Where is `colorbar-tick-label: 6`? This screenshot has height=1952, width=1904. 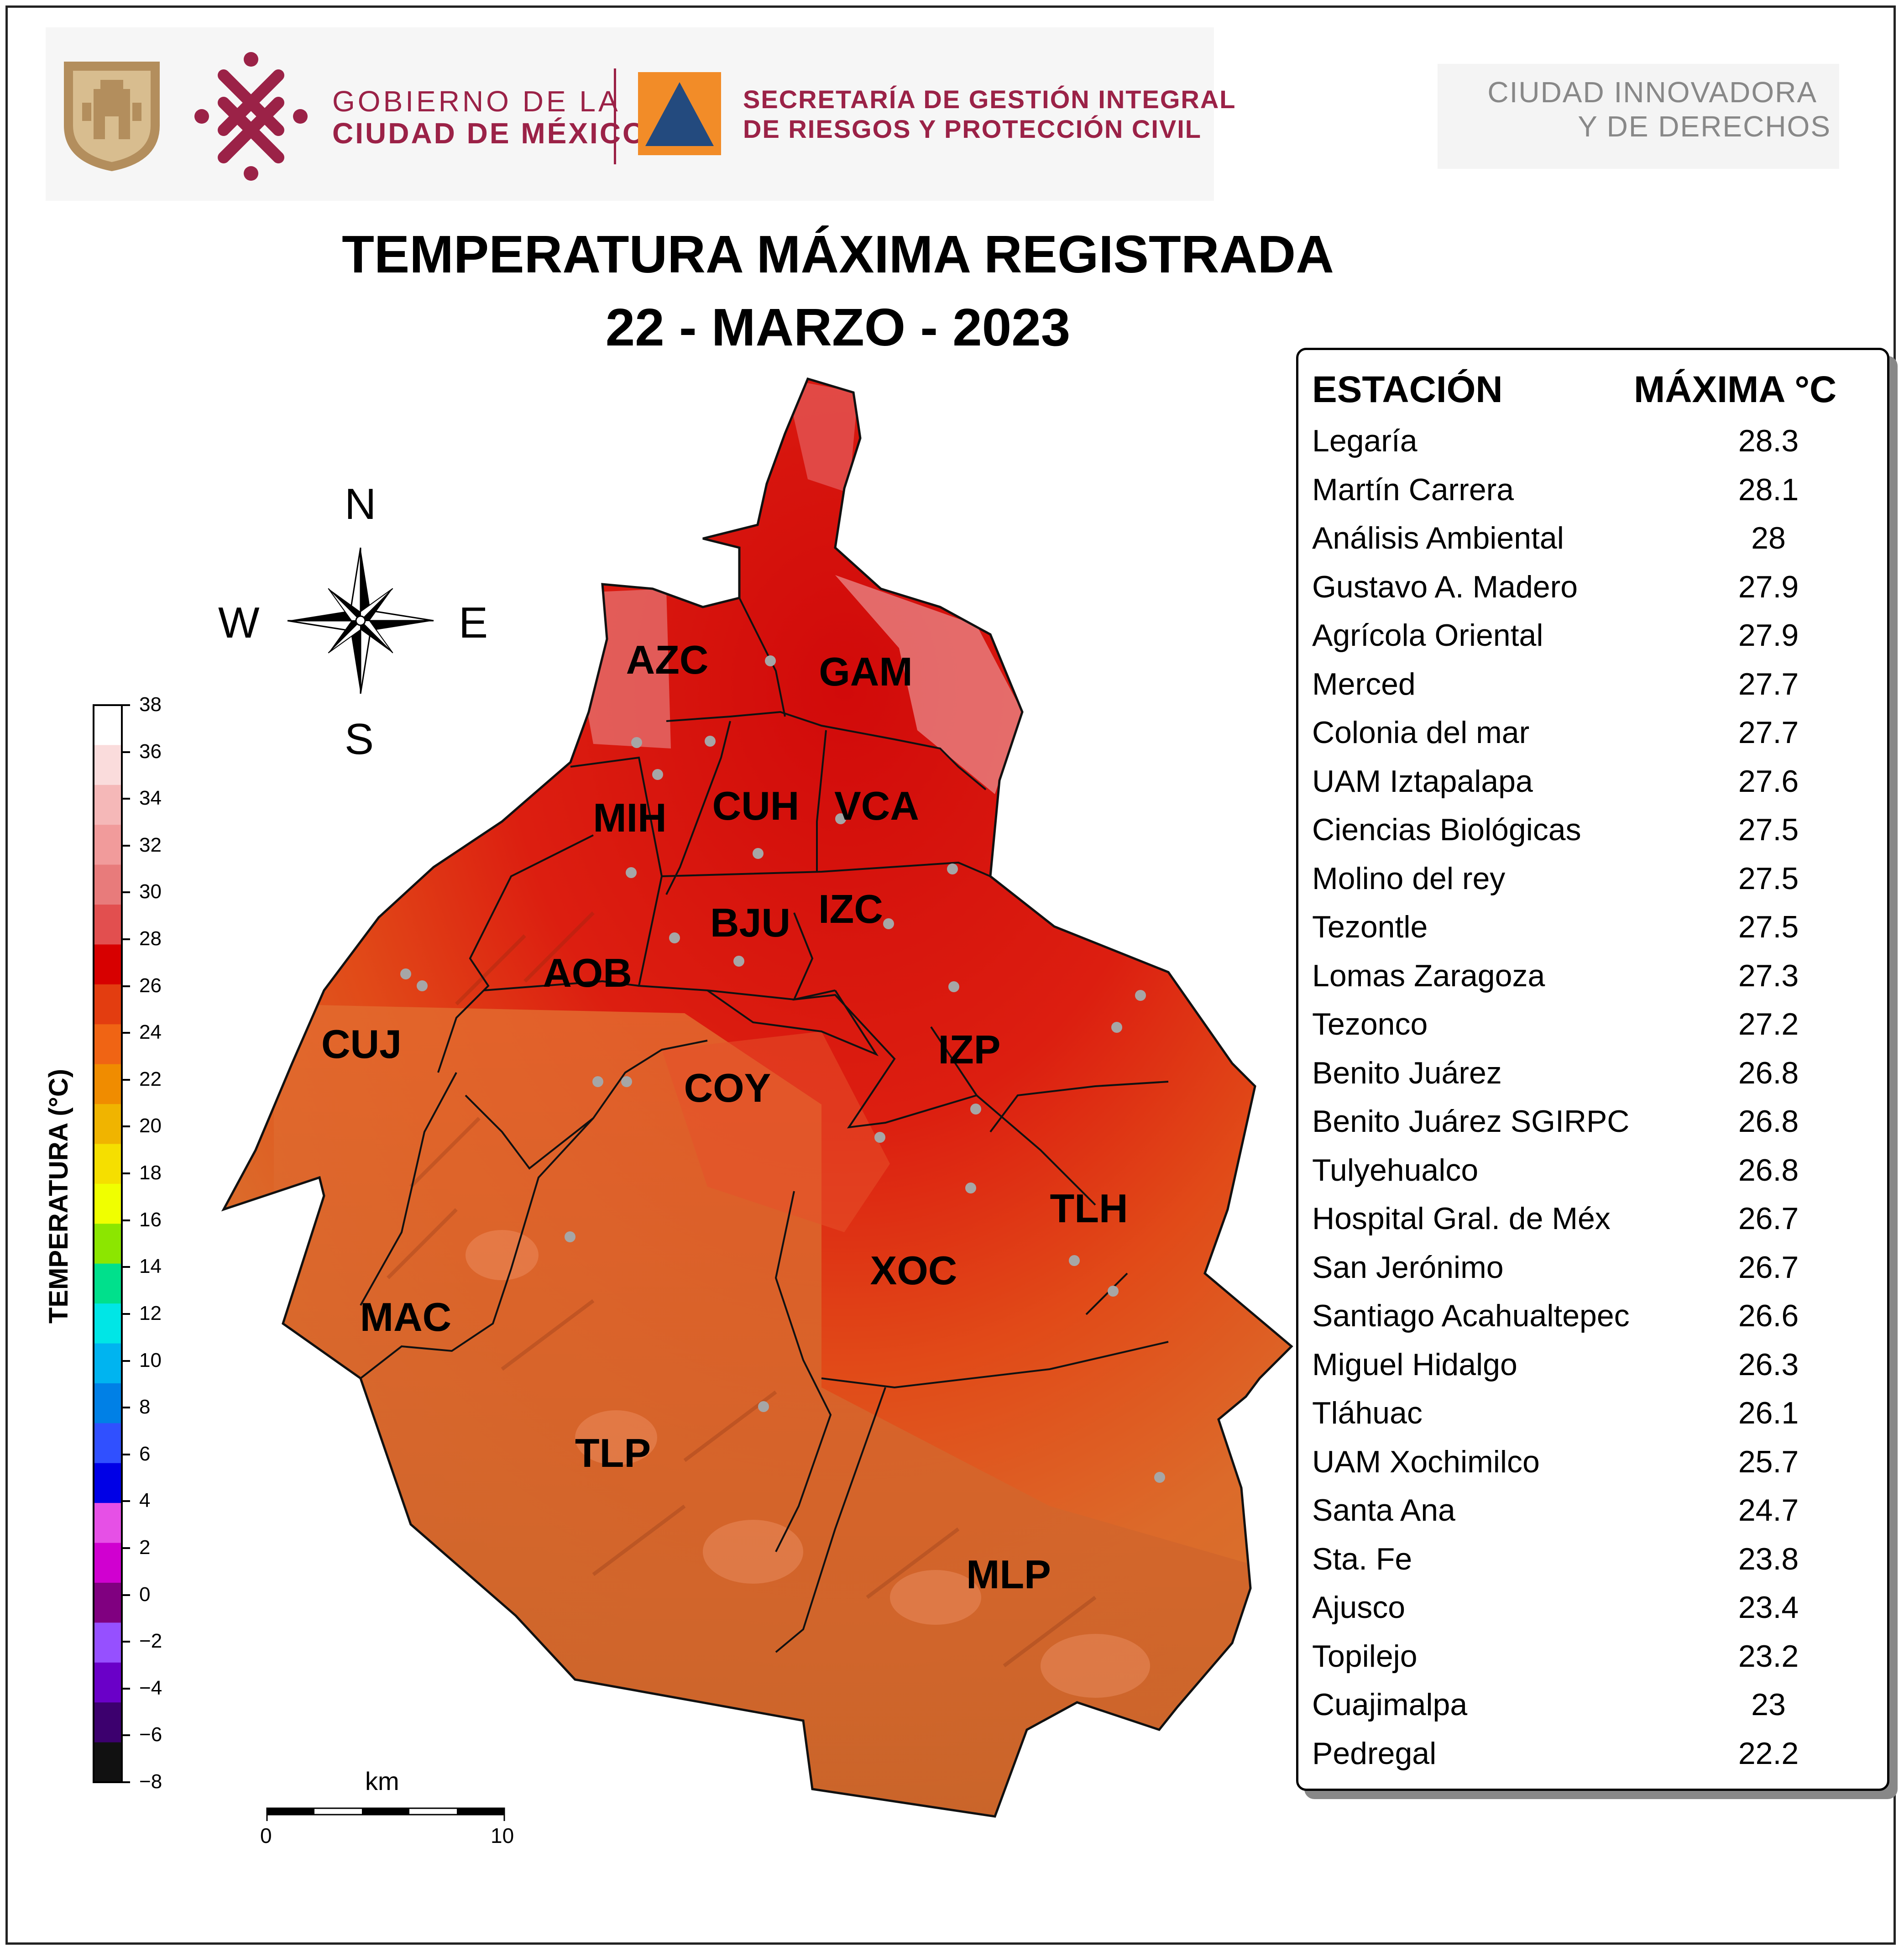
colorbar-tick-label: 6 is located at coordinates (145, 1453).